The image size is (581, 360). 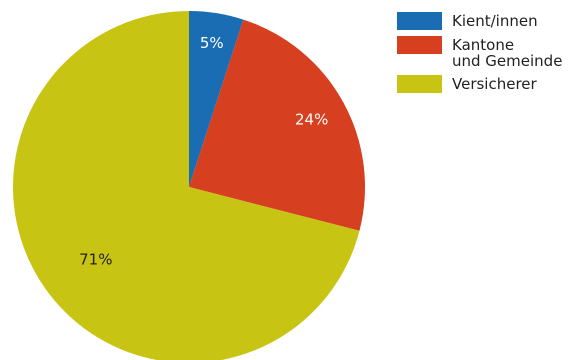 What do you see at coordinates (419, 84) in the screenshot?
I see `legend-swatch-insurers` at bounding box center [419, 84].